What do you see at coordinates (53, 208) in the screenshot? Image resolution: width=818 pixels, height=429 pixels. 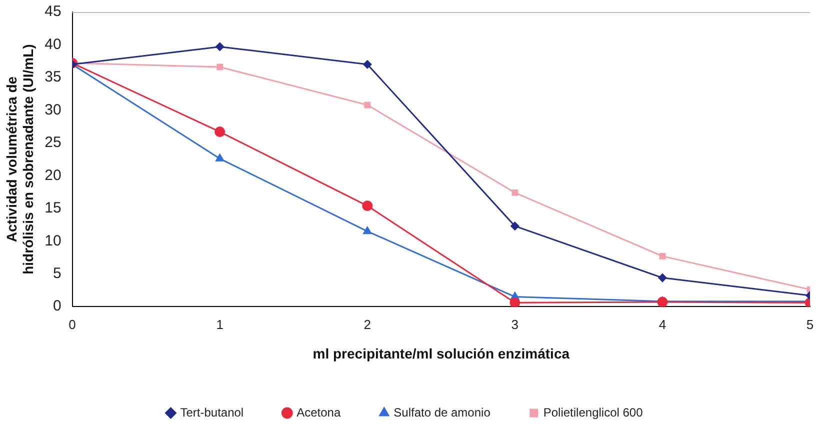 I see `y-tick-label: 15` at bounding box center [53, 208].